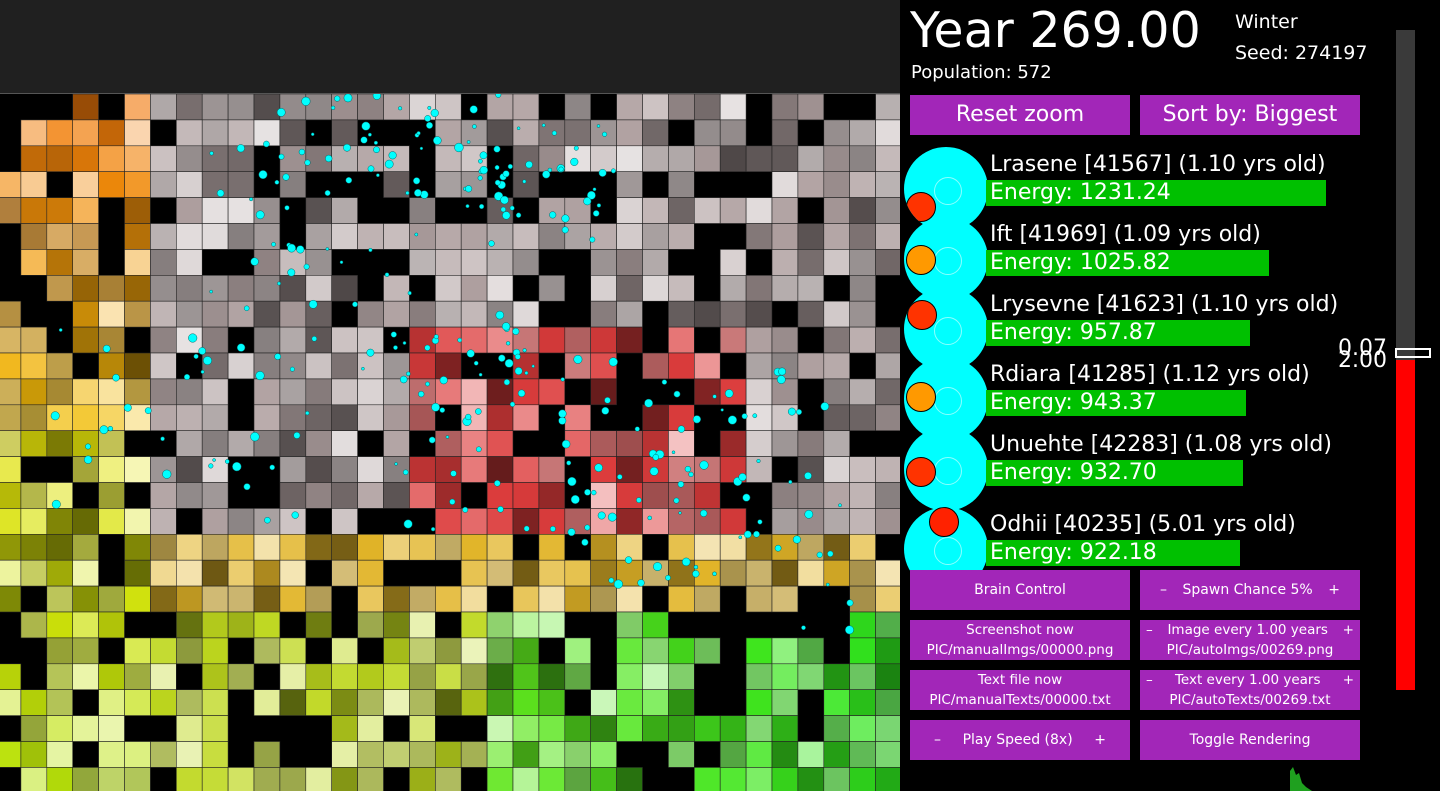  What do you see at coordinates (1250, 740) in the screenshot?
I see `toggle-rendering-button: Toggle Rendering` at bounding box center [1250, 740].